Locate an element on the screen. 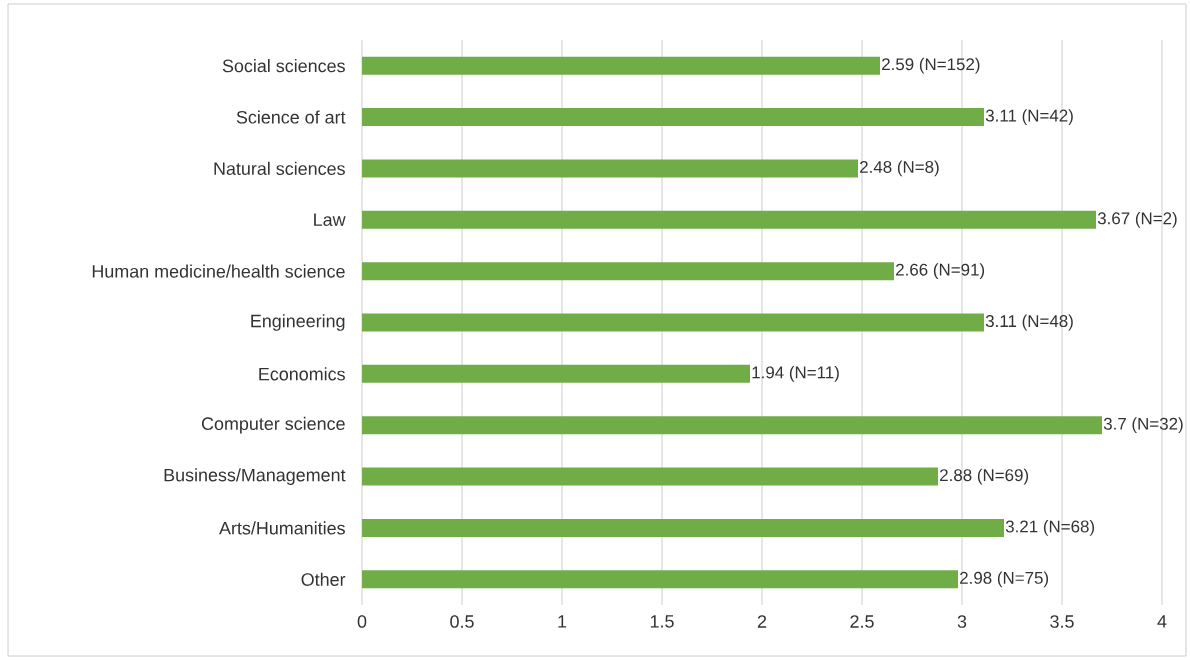 The height and width of the screenshot is (660, 1190). x-tick-label: 3.5 is located at coordinates (1062, 621).